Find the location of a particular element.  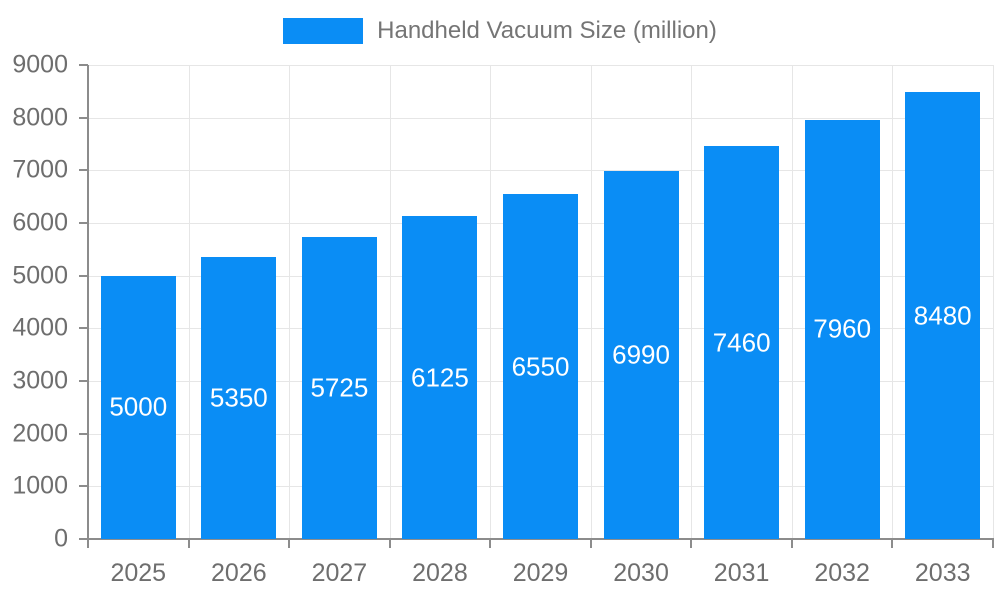

y-axis-line is located at coordinates (88, 302).